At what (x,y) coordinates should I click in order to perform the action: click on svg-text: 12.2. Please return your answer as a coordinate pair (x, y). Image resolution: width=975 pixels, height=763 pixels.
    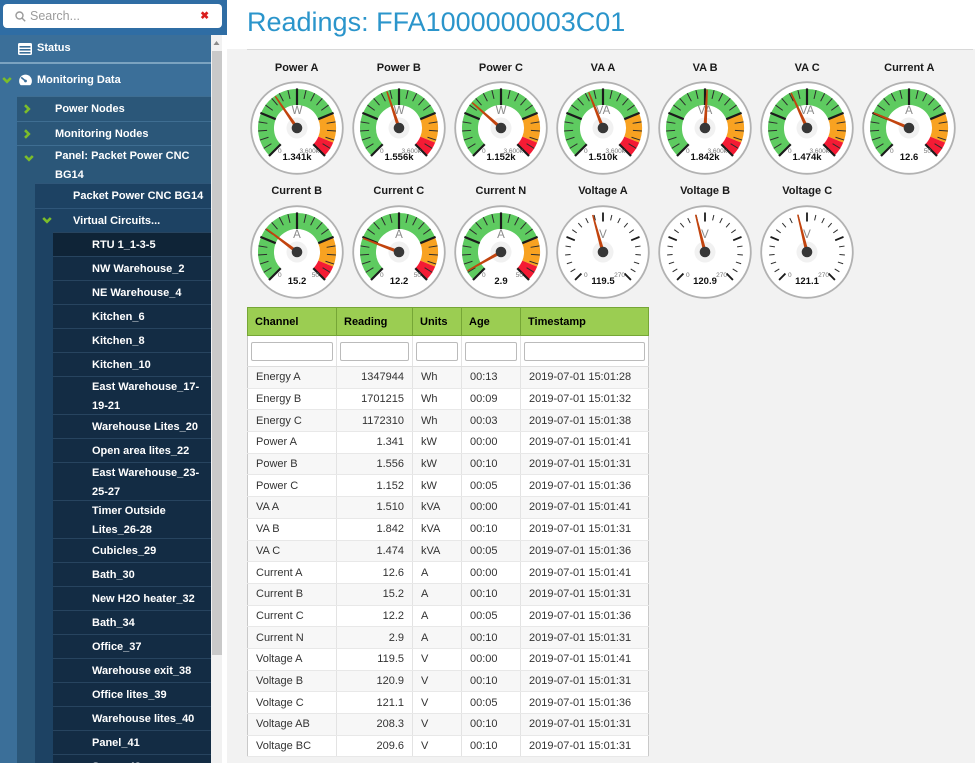
    Looking at the image, I should click on (399, 281).